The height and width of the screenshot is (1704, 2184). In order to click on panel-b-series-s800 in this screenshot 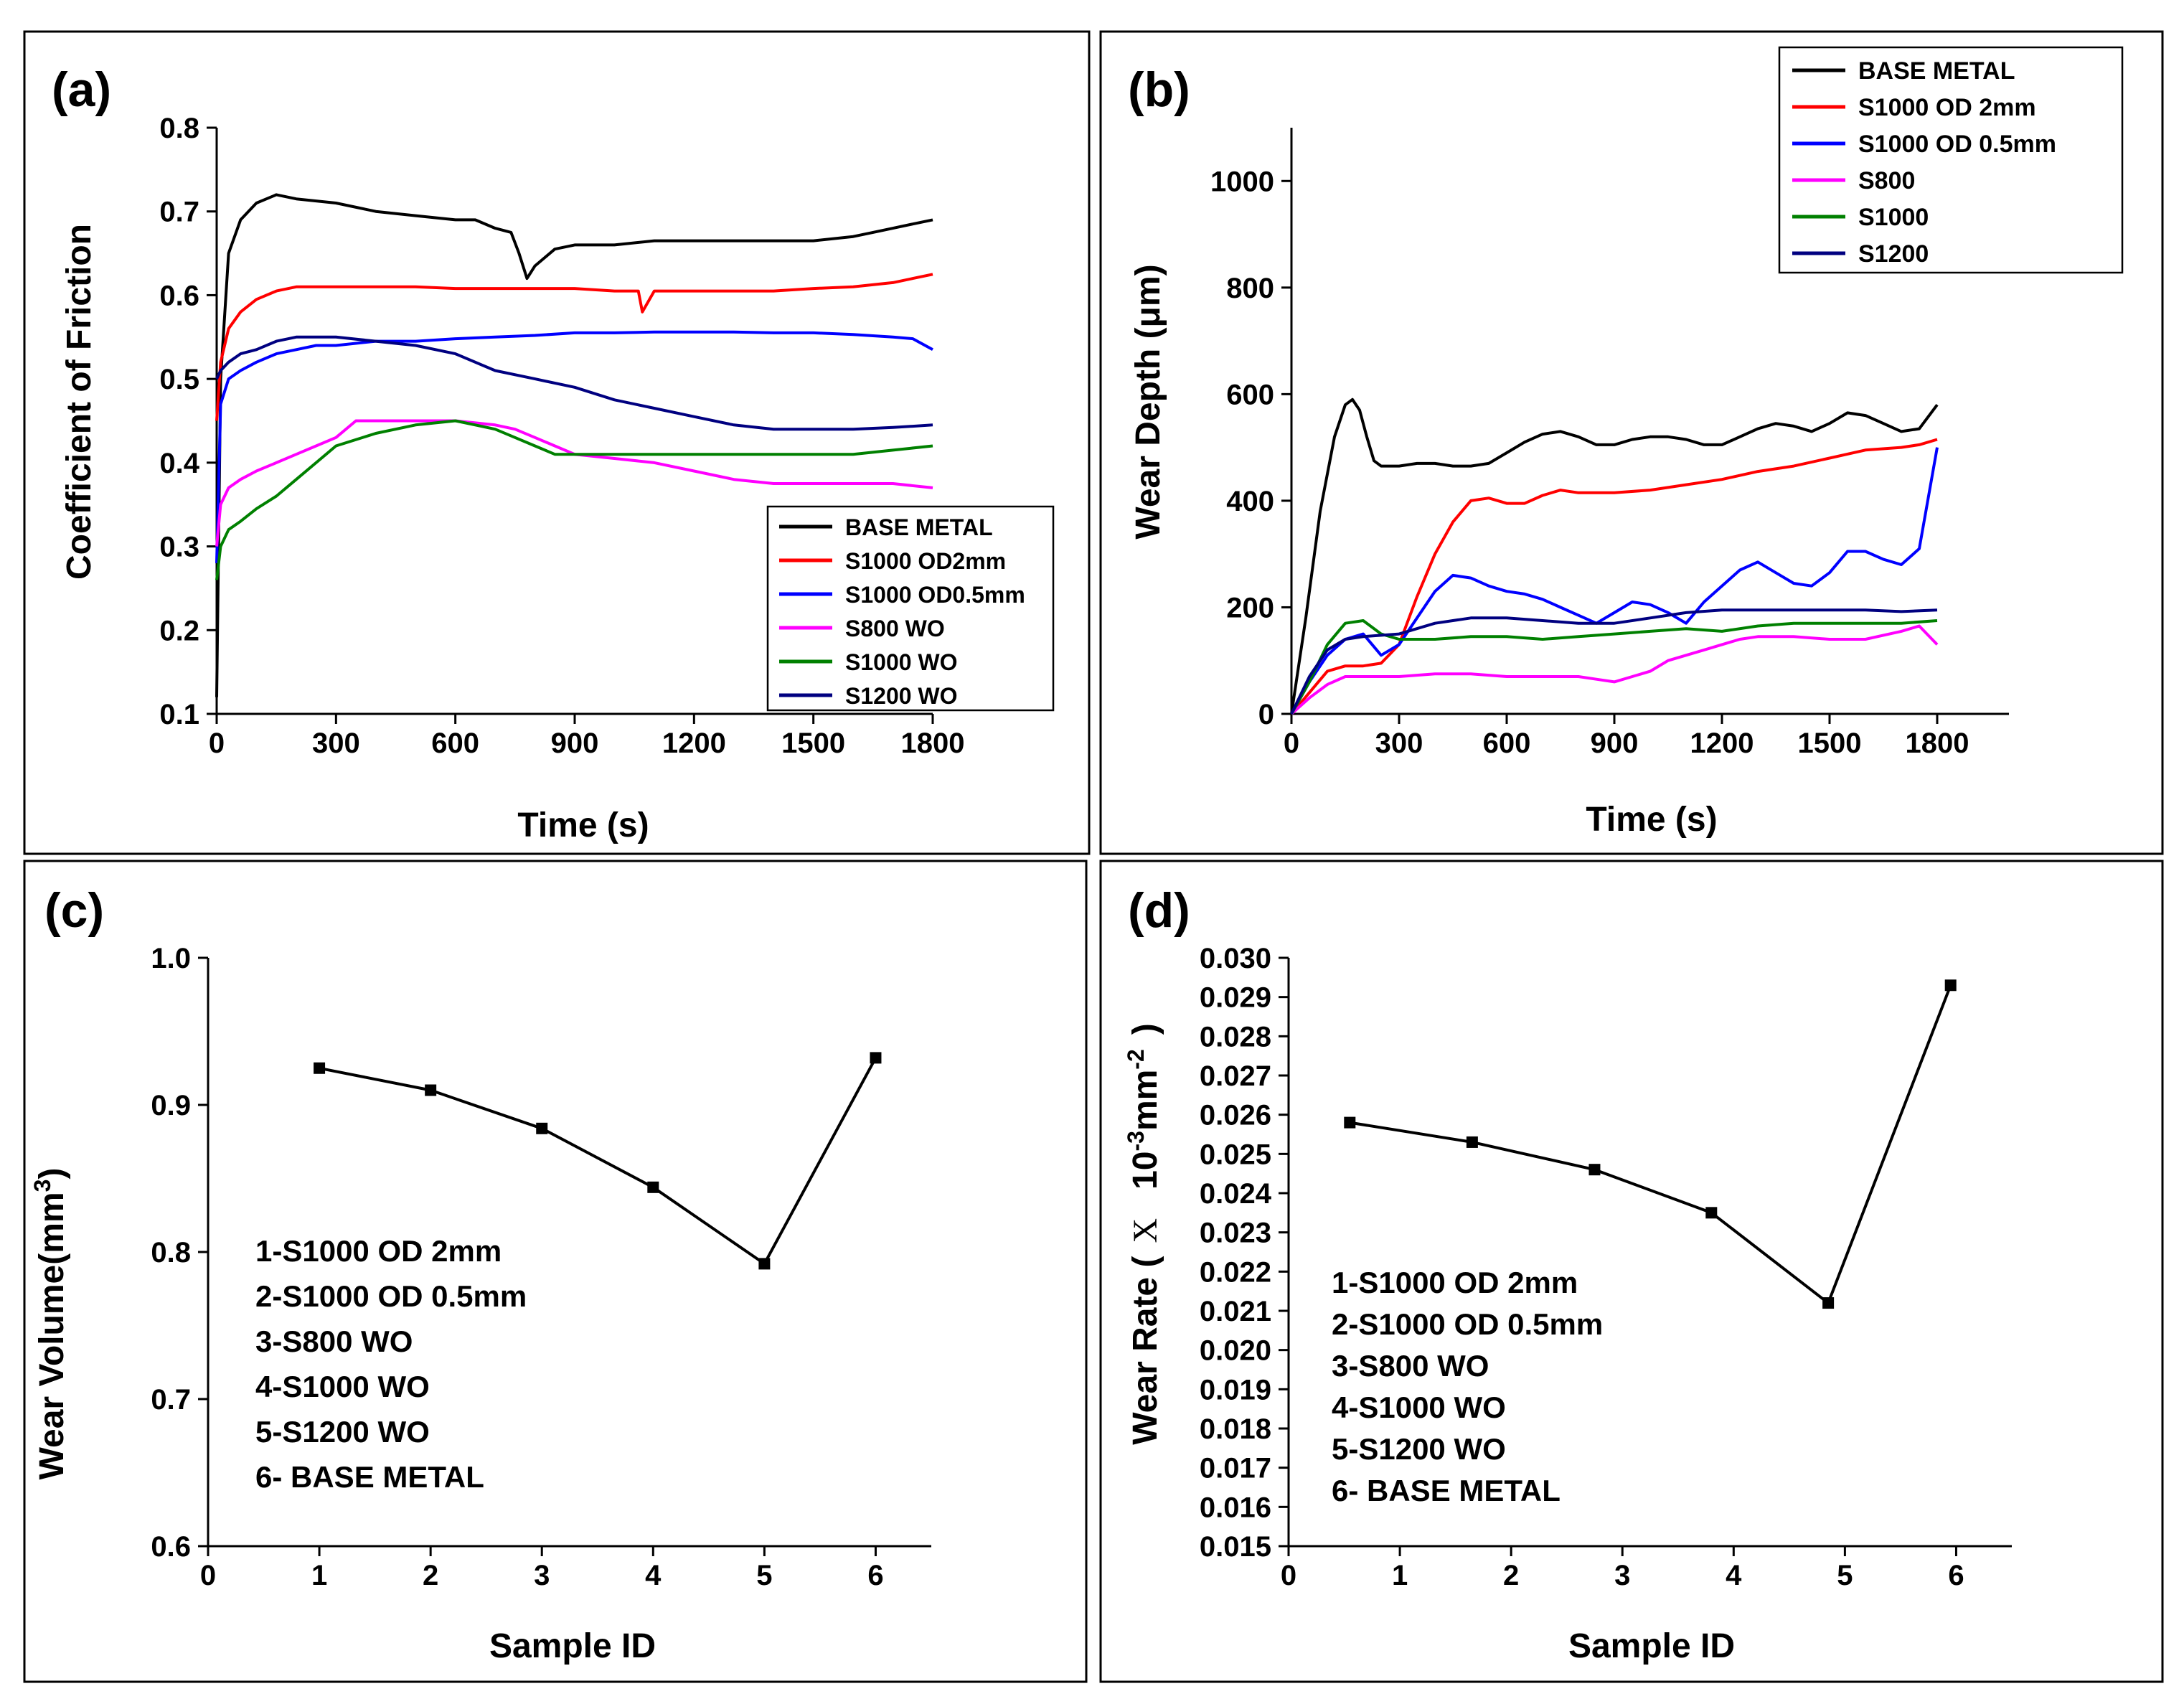, I will do `click(1615, 669)`.